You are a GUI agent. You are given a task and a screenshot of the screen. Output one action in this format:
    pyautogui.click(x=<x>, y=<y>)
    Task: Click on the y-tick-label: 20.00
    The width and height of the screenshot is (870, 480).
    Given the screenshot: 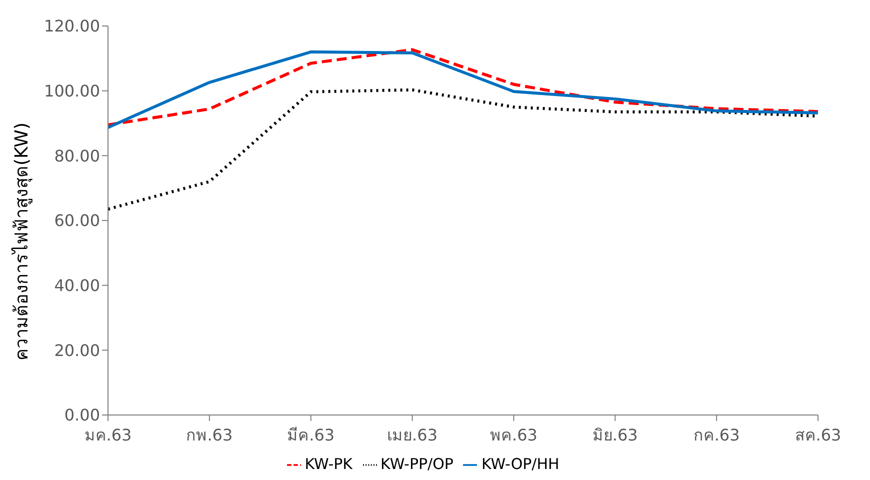 What is the action you would take?
    pyautogui.click(x=77, y=350)
    